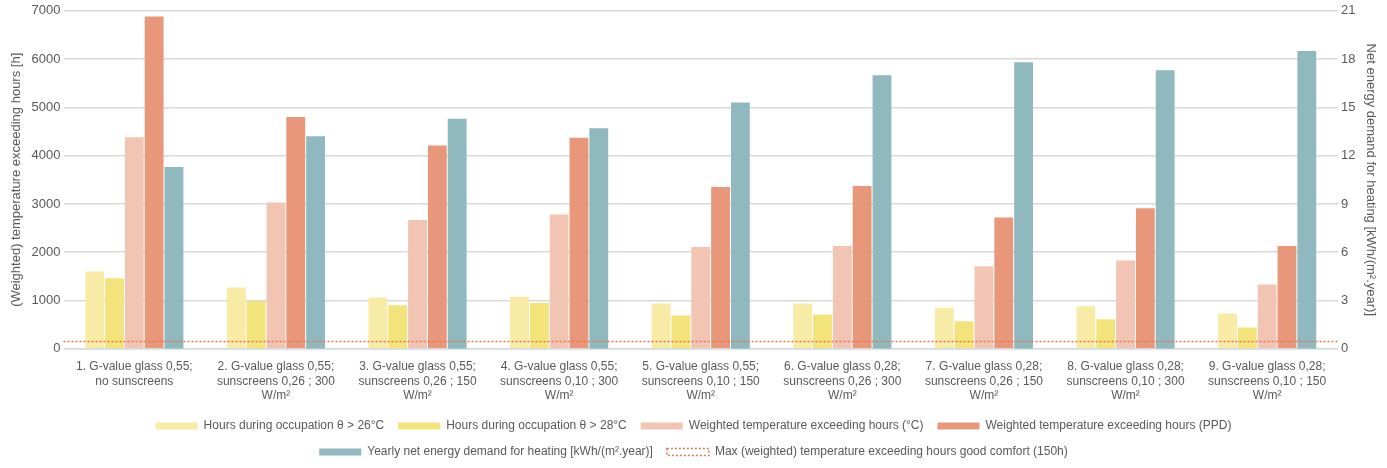  Describe the element at coordinates (294, 425) in the screenshot. I see `legend-label: Hours during occupation θ > 26°C` at that location.